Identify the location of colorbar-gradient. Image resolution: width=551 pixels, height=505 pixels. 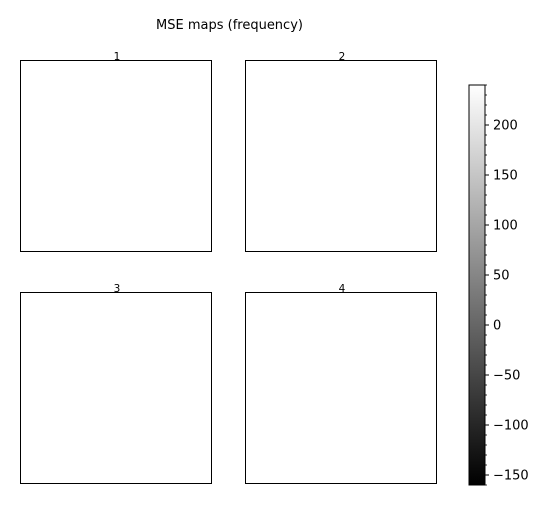
(477, 285).